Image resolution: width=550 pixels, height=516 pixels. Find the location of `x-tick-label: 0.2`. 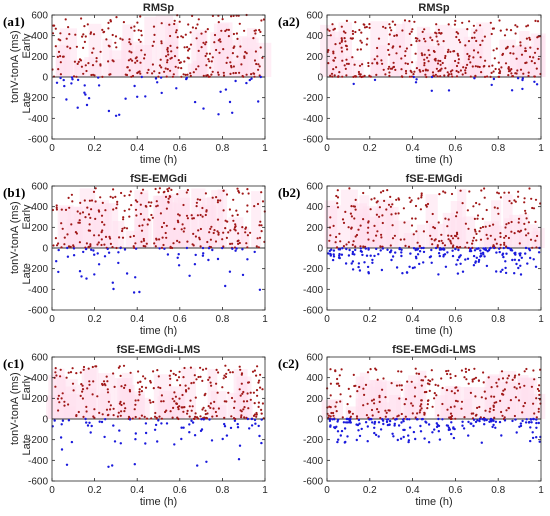

x-tick-label: 0.2 is located at coordinates (95, 490).